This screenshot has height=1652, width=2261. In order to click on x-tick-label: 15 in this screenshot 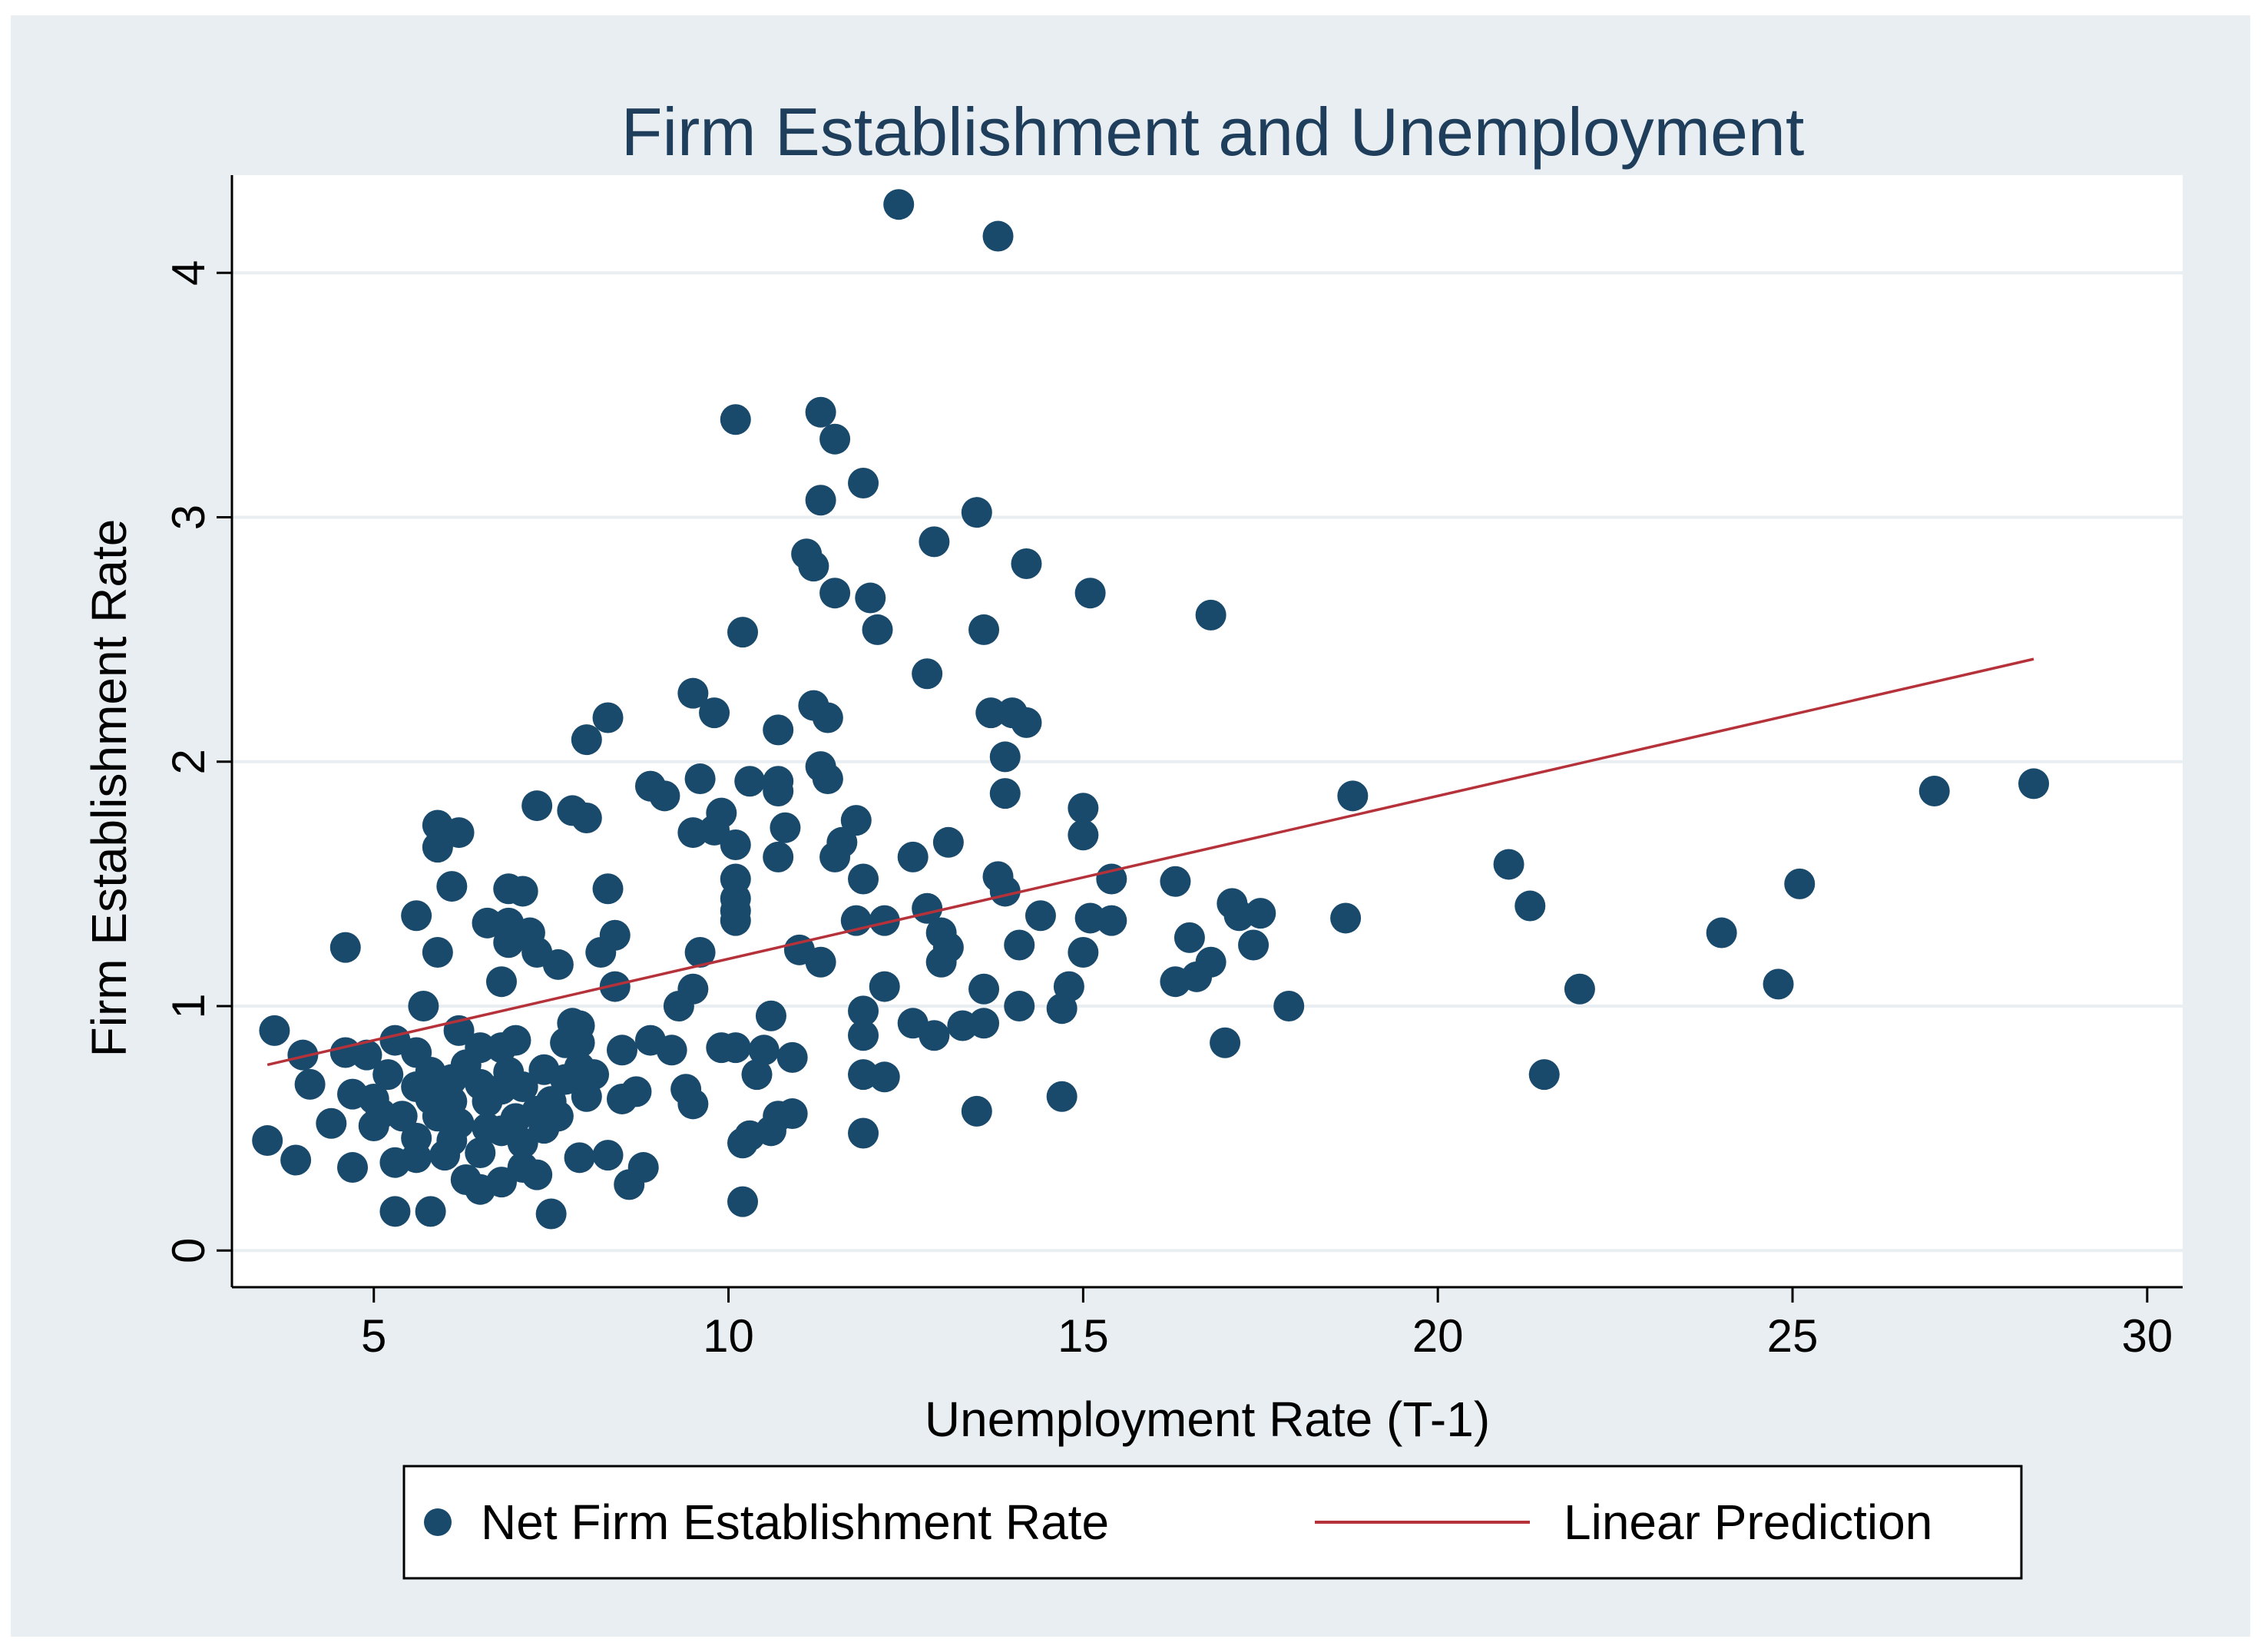, I will do `click(1083, 1336)`.